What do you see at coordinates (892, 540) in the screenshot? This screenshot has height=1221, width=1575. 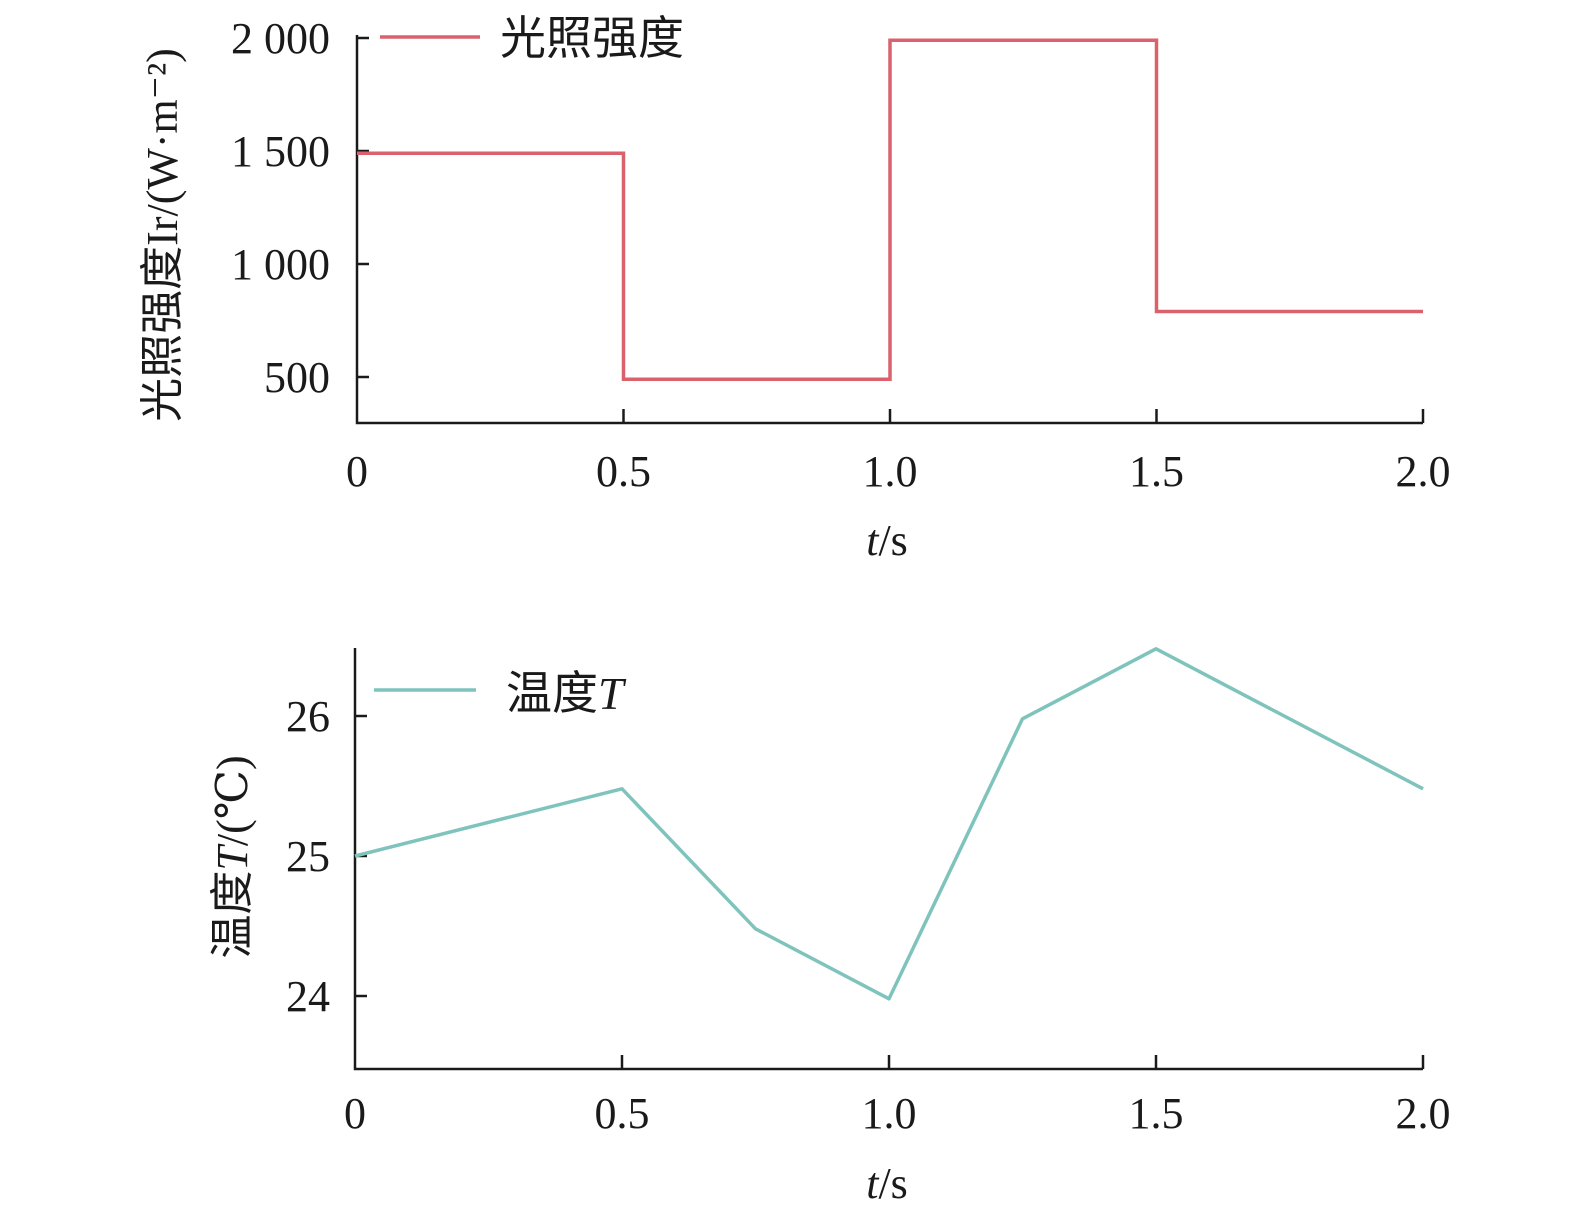 I see `irradiance-x-axis-unit: /s` at bounding box center [892, 540].